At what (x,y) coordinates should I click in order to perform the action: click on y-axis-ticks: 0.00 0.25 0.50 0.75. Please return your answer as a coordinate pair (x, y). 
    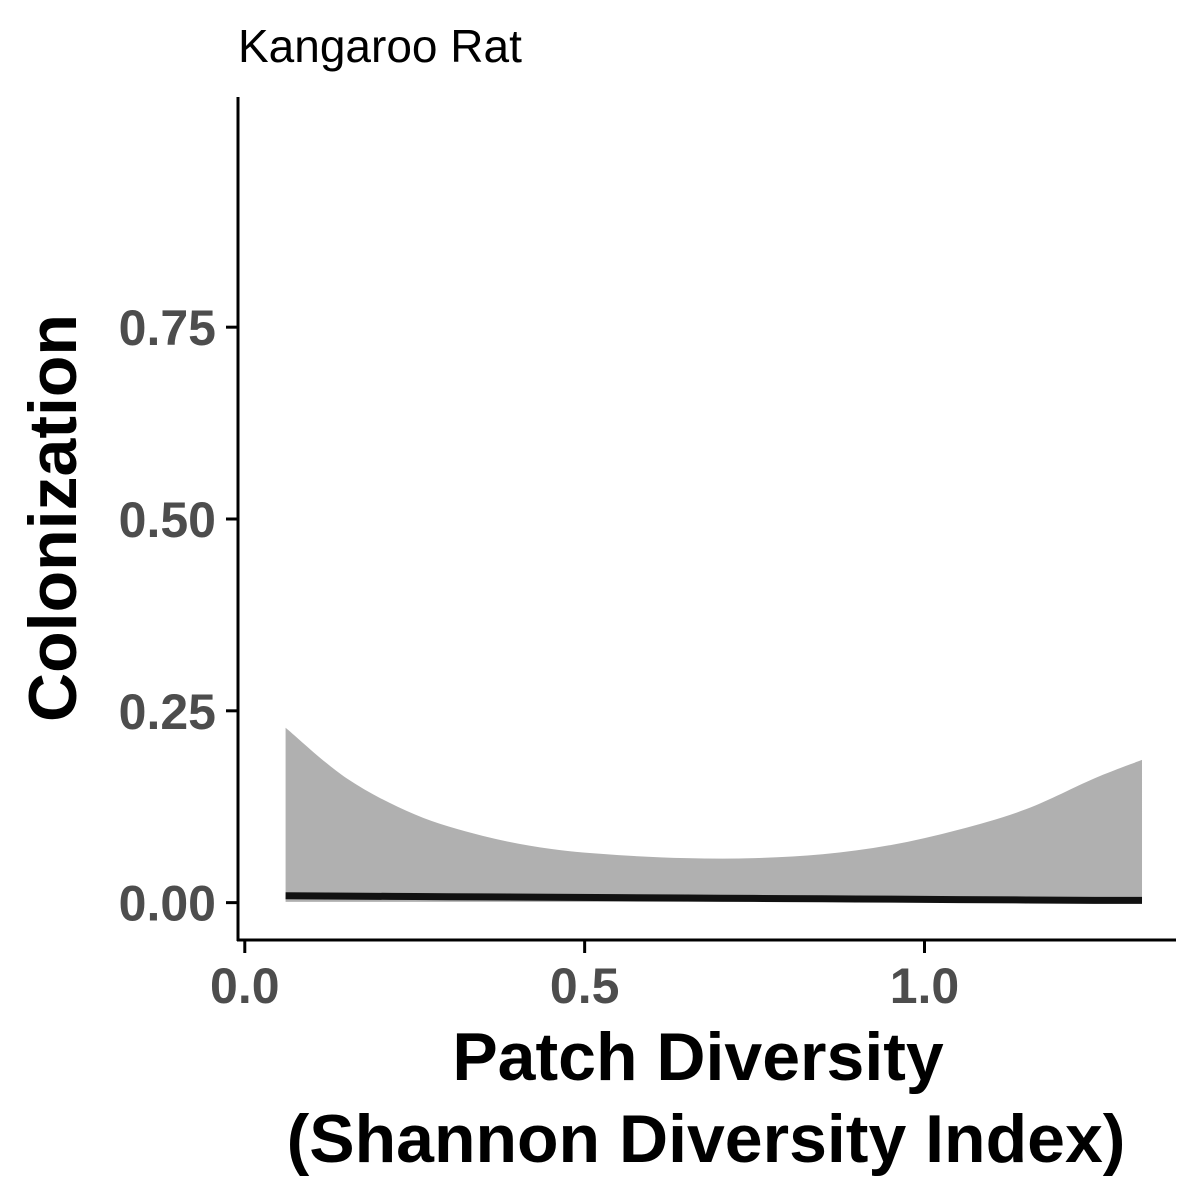
    Looking at the image, I should click on (178, 616).